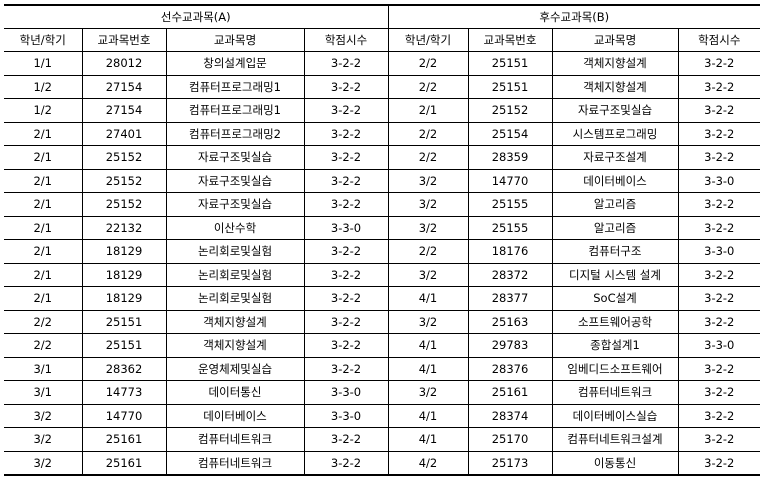 The image size is (765, 497). I want to click on col-header-b-credit-hours: 학점시수, so click(719, 40).